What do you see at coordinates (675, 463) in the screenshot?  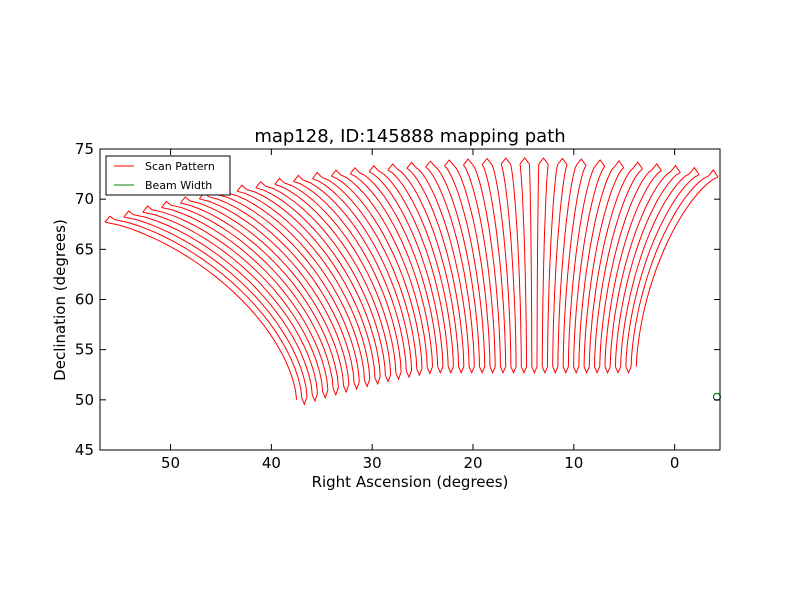 I see `x-tick-label: 0` at bounding box center [675, 463].